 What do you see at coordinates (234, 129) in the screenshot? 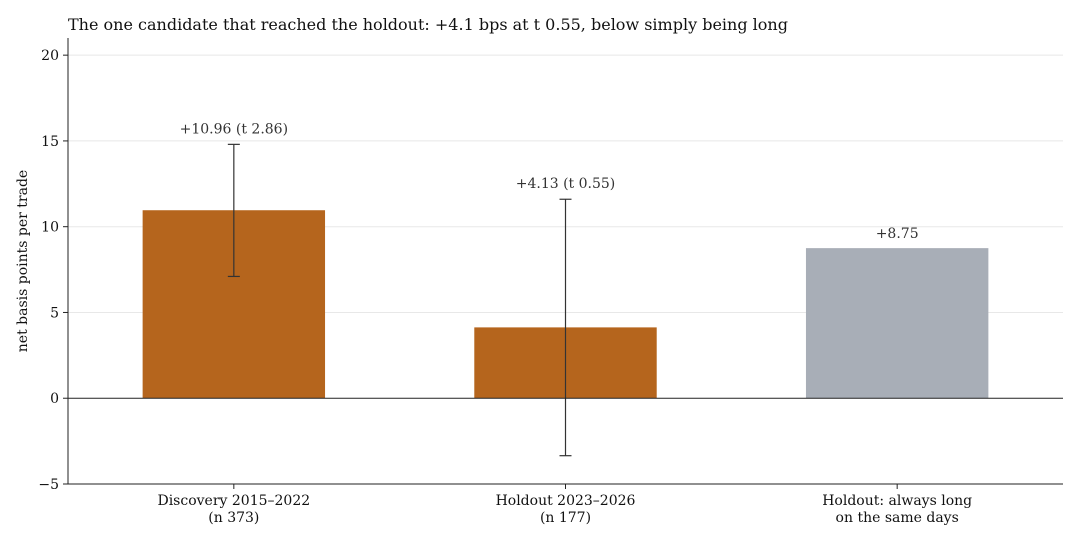
I see `data-label: +10.96 (t 2.86)` at bounding box center [234, 129].